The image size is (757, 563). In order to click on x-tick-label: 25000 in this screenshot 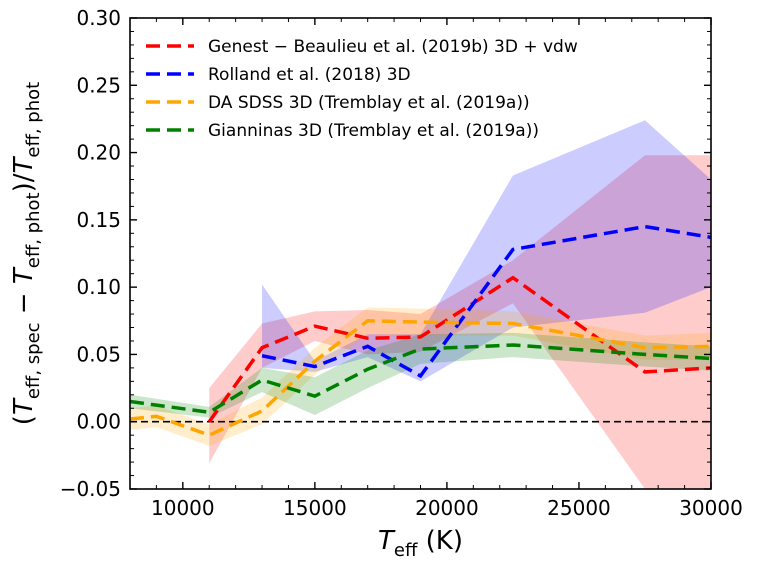, I will do `click(579, 508)`.